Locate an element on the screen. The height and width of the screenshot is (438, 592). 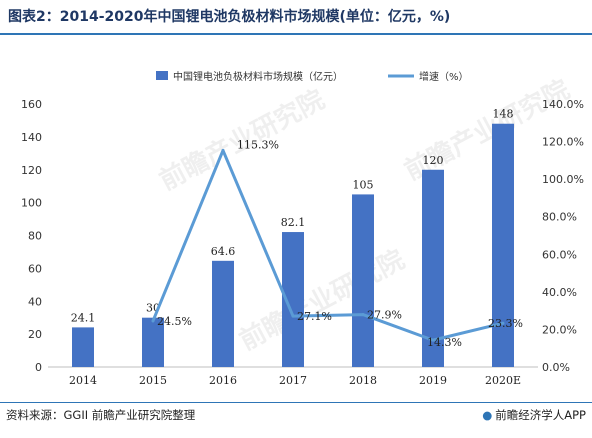
title-divider is located at coordinates (296, 34).